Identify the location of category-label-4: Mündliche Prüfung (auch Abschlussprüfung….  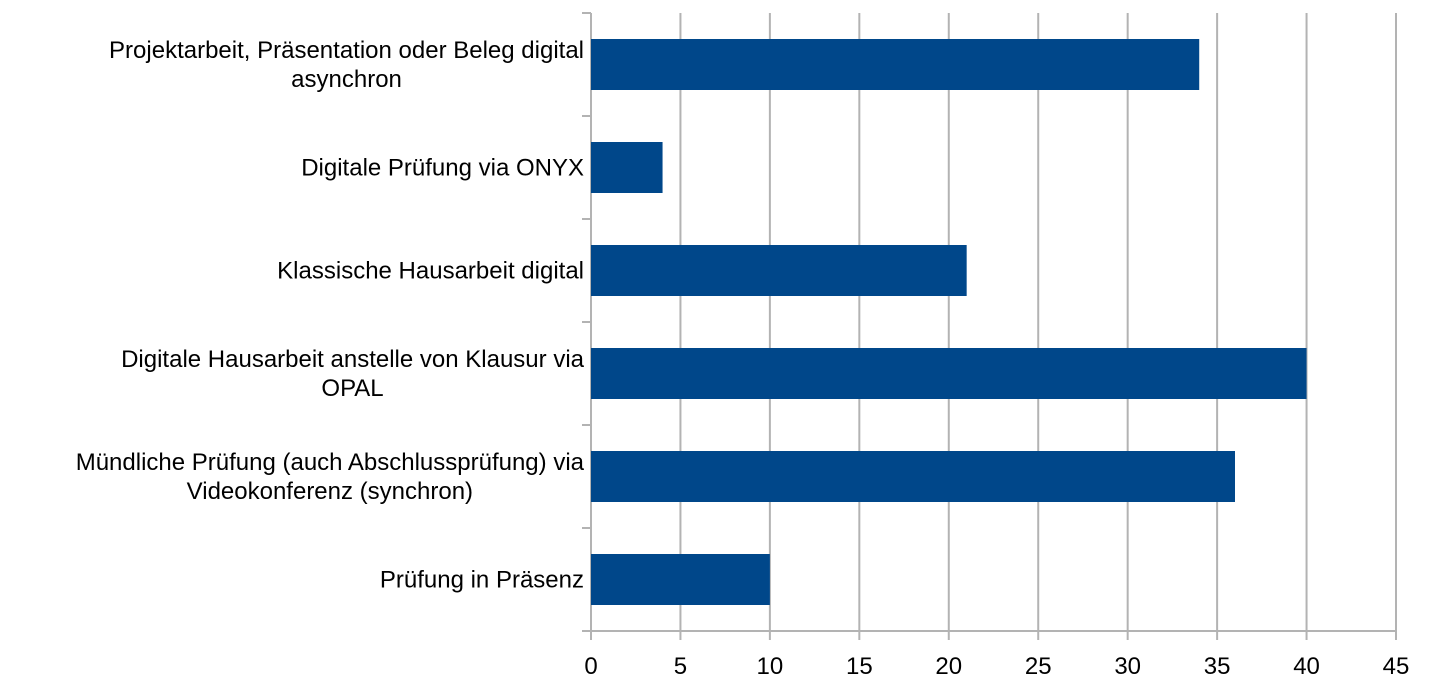
(330, 477).